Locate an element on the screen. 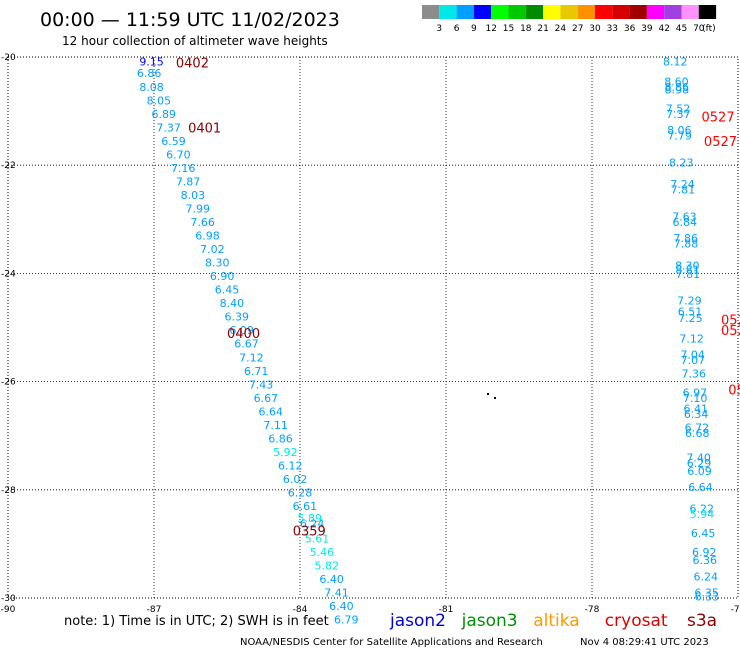 The image size is (740, 654). swh-value-label: 6.90 is located at coordinates (222, 276).